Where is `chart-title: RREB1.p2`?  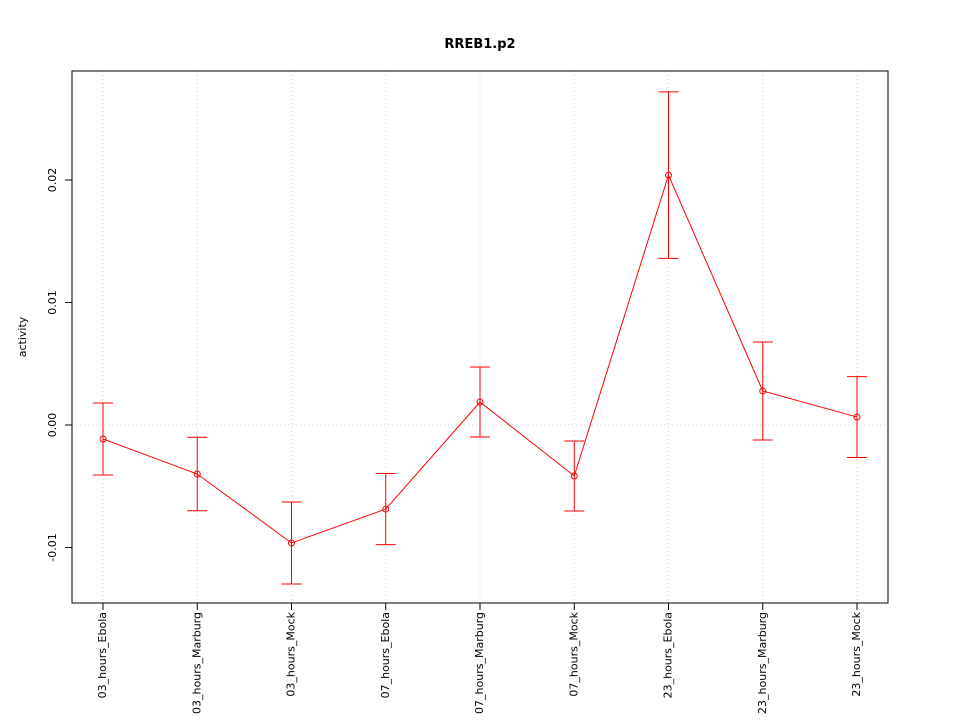
chart-title: RREB1.p2 is located at coordinates (479, 44).